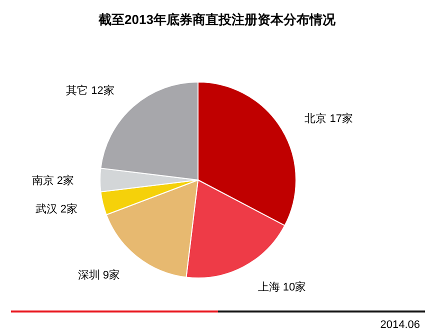 The image size is (435, 335). Describe the element at coordinates (400, 325) in the screenshot. I see `text: 2014.06` at that location.